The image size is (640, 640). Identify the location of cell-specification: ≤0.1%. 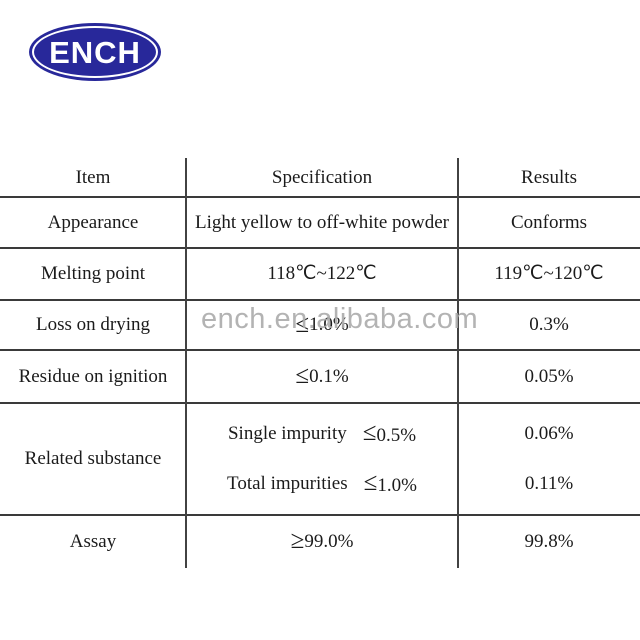
(322, 376).